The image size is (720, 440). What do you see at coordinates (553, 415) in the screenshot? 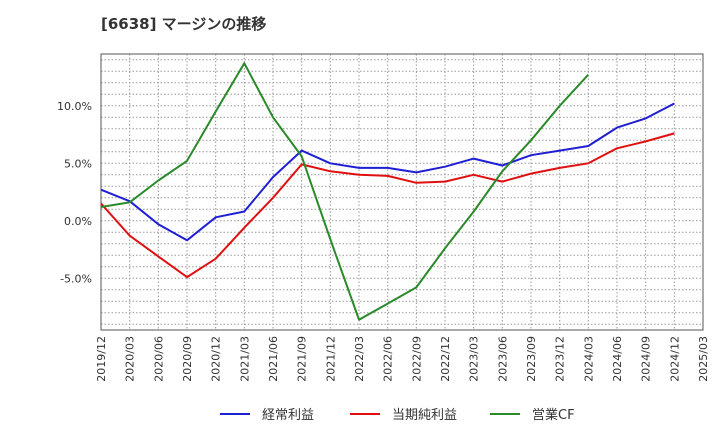
I see `legend-label: 営業CF` at bounding box center [553, 415].